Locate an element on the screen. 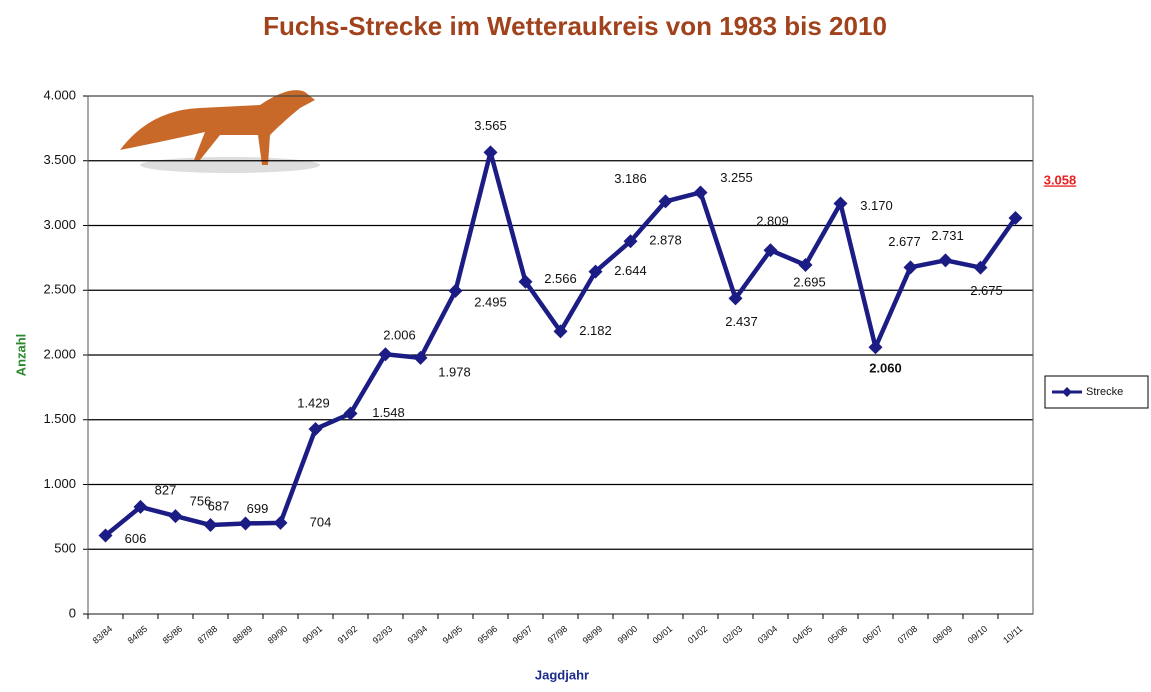  y-tick-label: 1.500 is located at coordinates (59, 418).